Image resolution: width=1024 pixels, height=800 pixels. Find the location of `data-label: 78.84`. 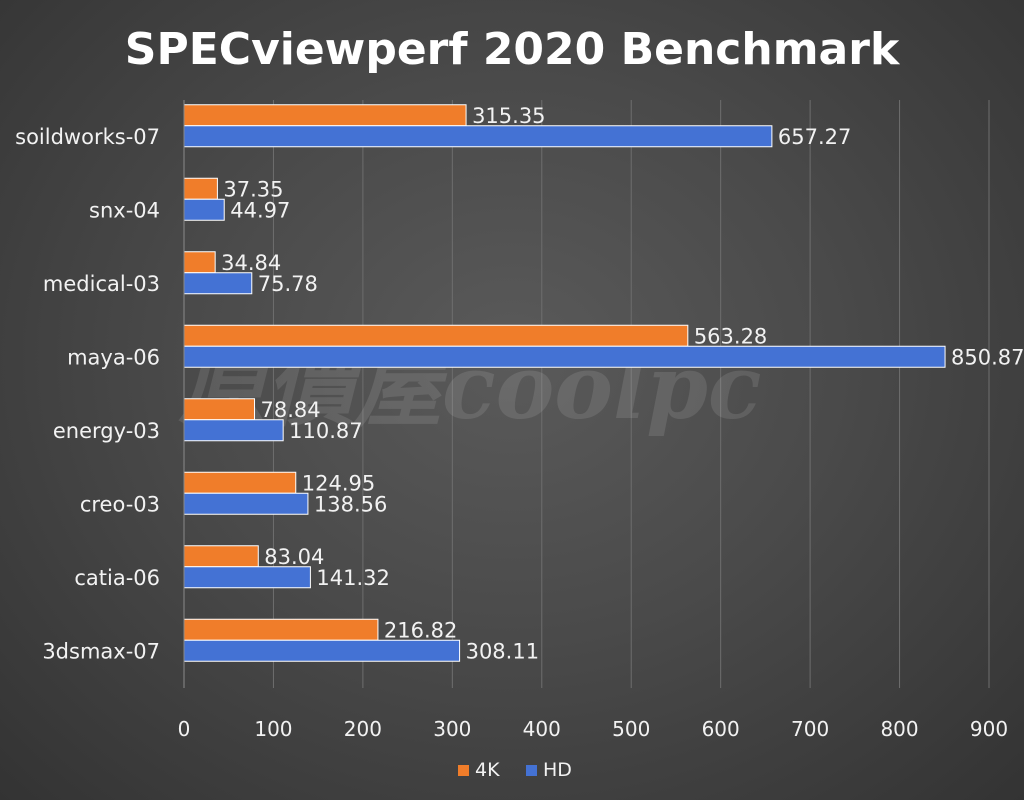

data-label: 78.84 is located at coordinates (291, 410).